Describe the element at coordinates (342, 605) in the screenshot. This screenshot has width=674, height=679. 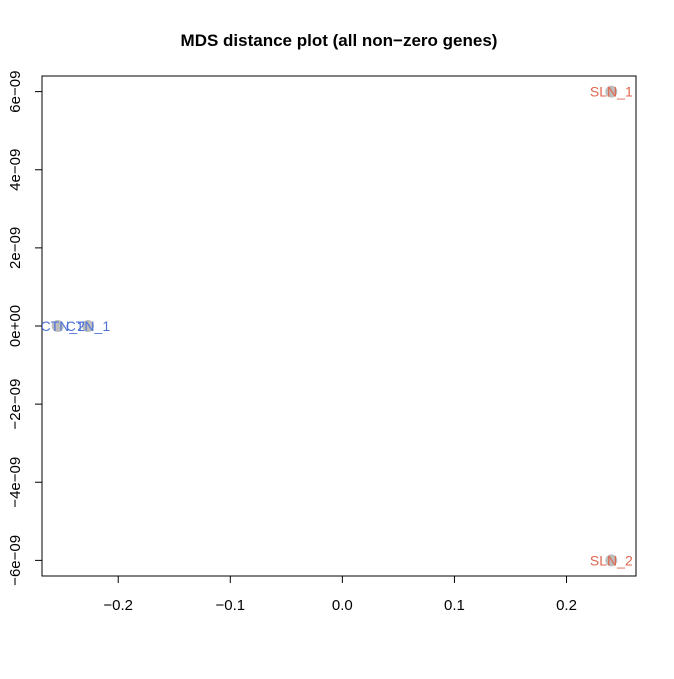
I see `x-tick-label: 0.0` at that location.